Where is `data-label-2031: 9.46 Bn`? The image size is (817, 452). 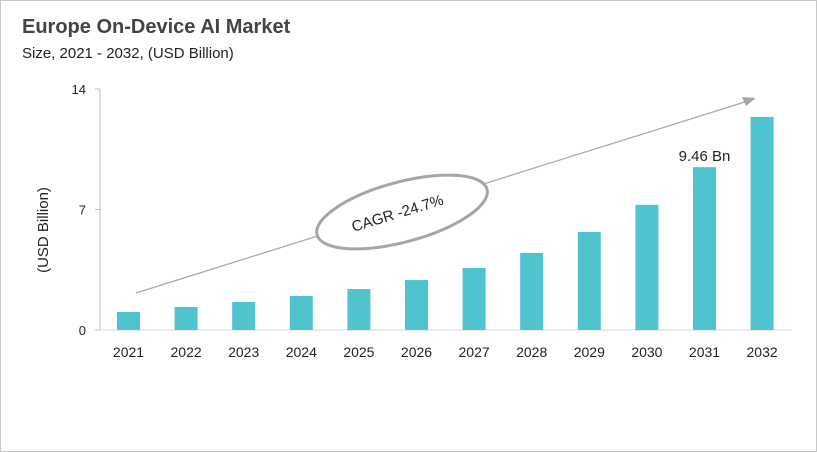
data-label-2031: 9.46 Bn is located at coordinates (705, 156).